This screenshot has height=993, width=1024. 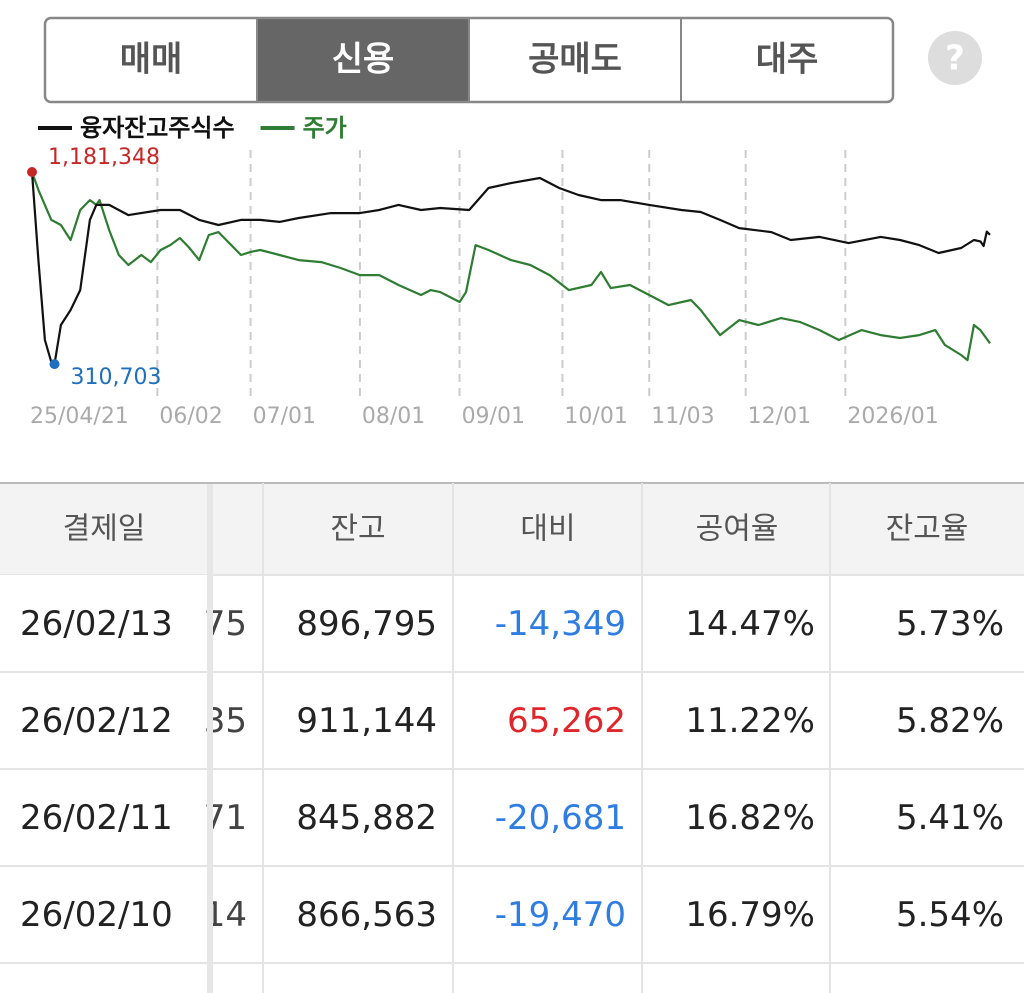 I want to click on help-button, so click(x=955, y=58).